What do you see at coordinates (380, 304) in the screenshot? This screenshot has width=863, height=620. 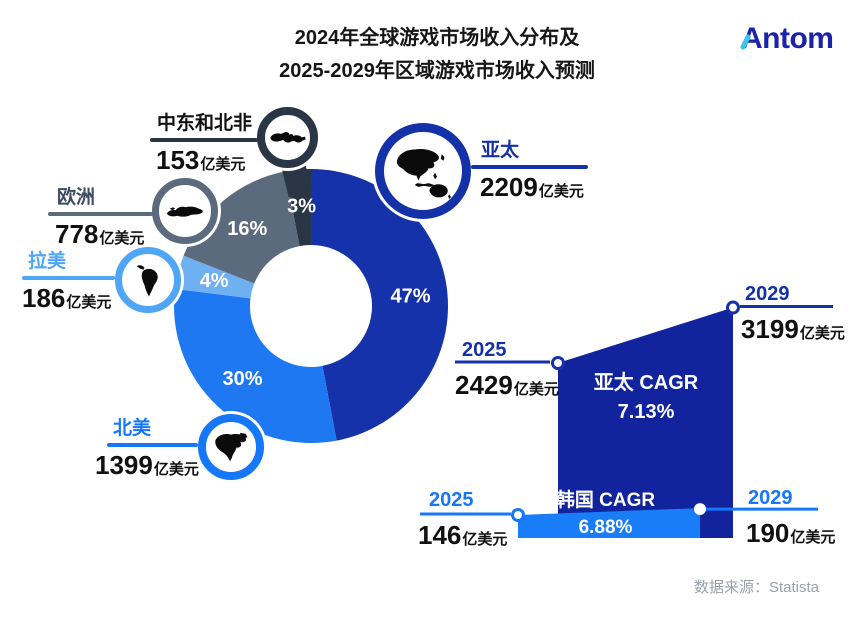 I see `donut-slice-亚太` at bounding box center [380, 304].